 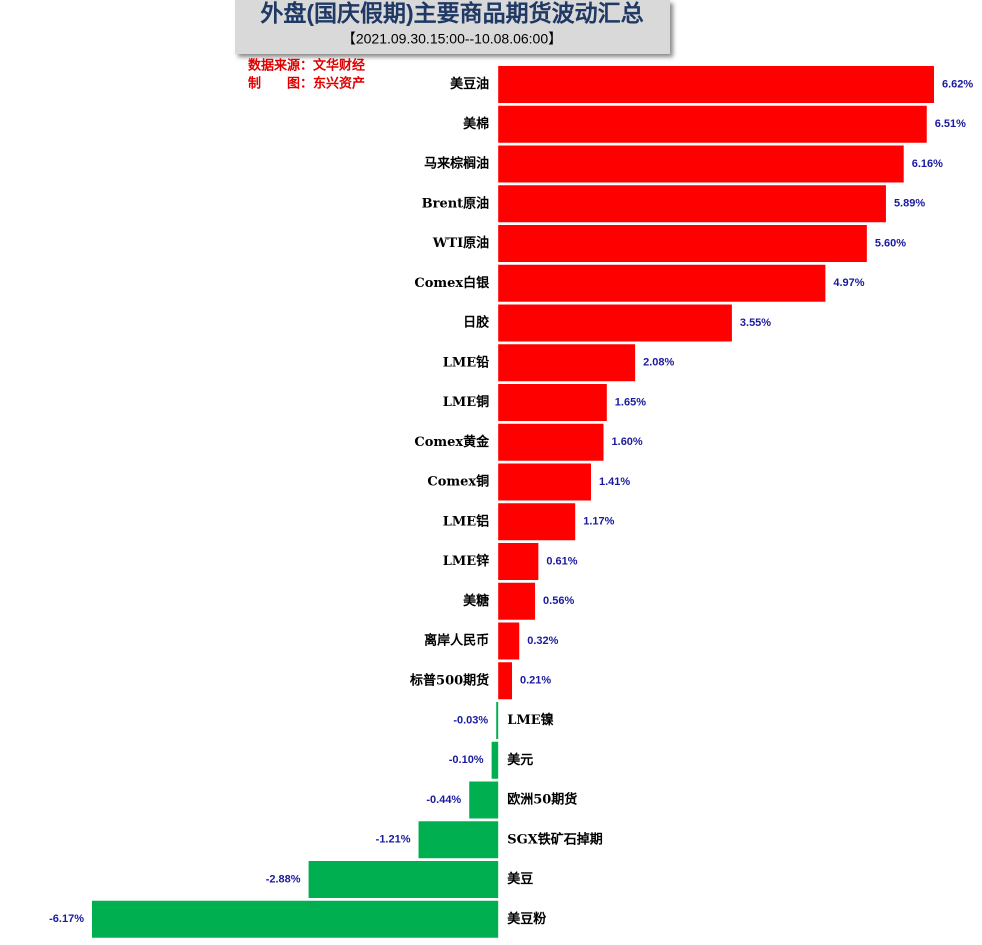 What do you see at coordinates (393, 840) in the screenshot?
I see `value-label: -1.21%` at bounding box center [393, 840].